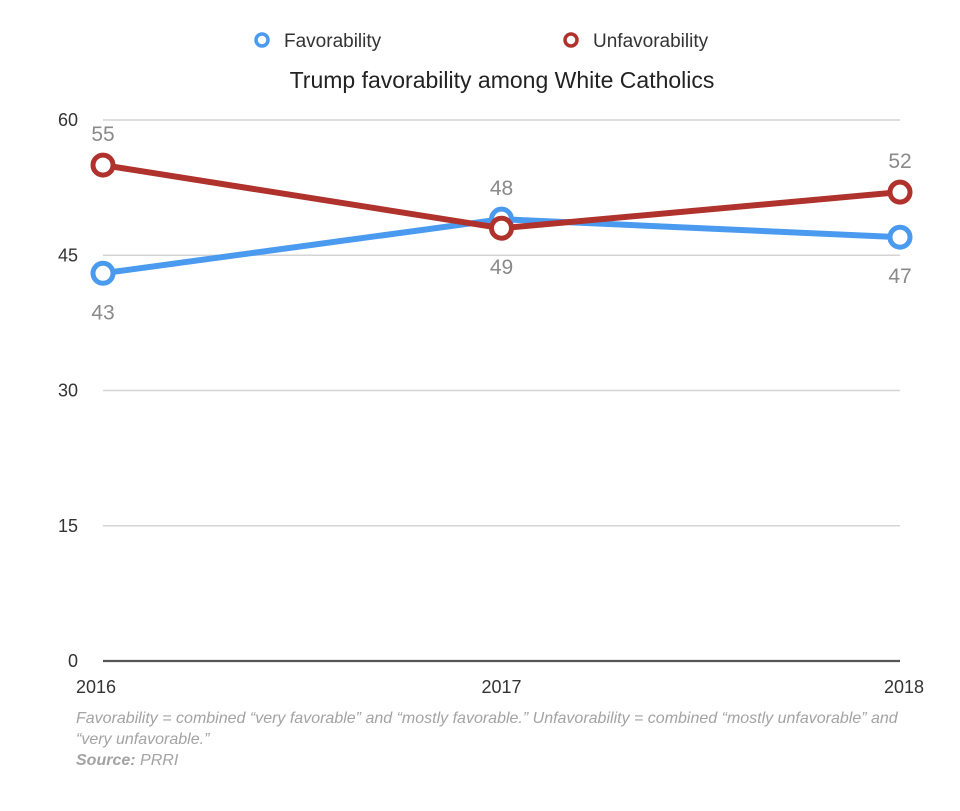 The height and width of the screenshot is (811, 960). Describe the element at coordinates (102, 312) in the screenshot. I see `data-label-favorability: 43` at that location.